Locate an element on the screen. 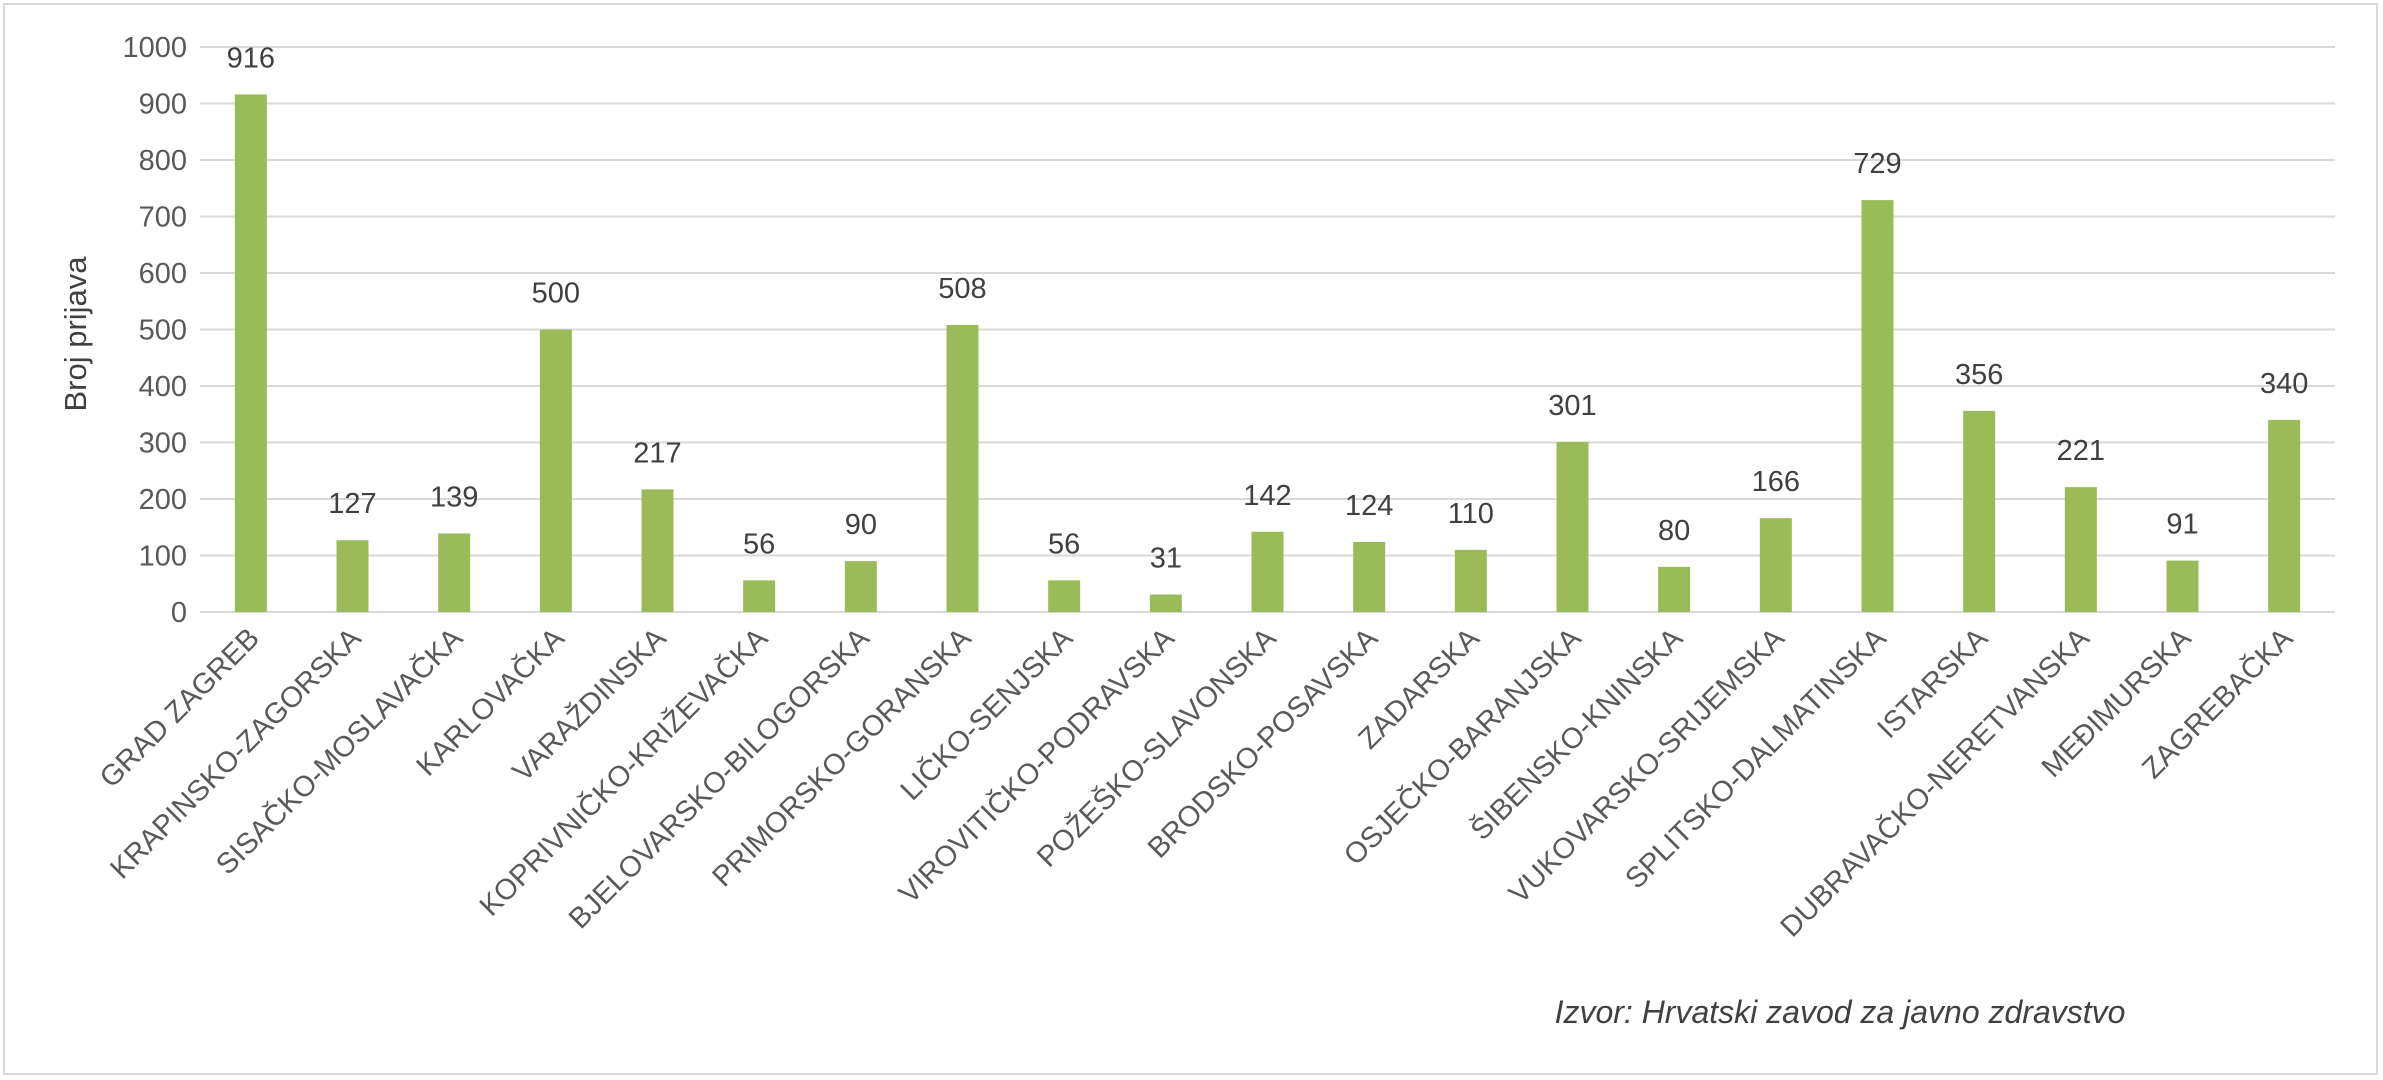 This screenshot has height=1080, width=2383. data-label: 90 is located at coordinates (861, 525).